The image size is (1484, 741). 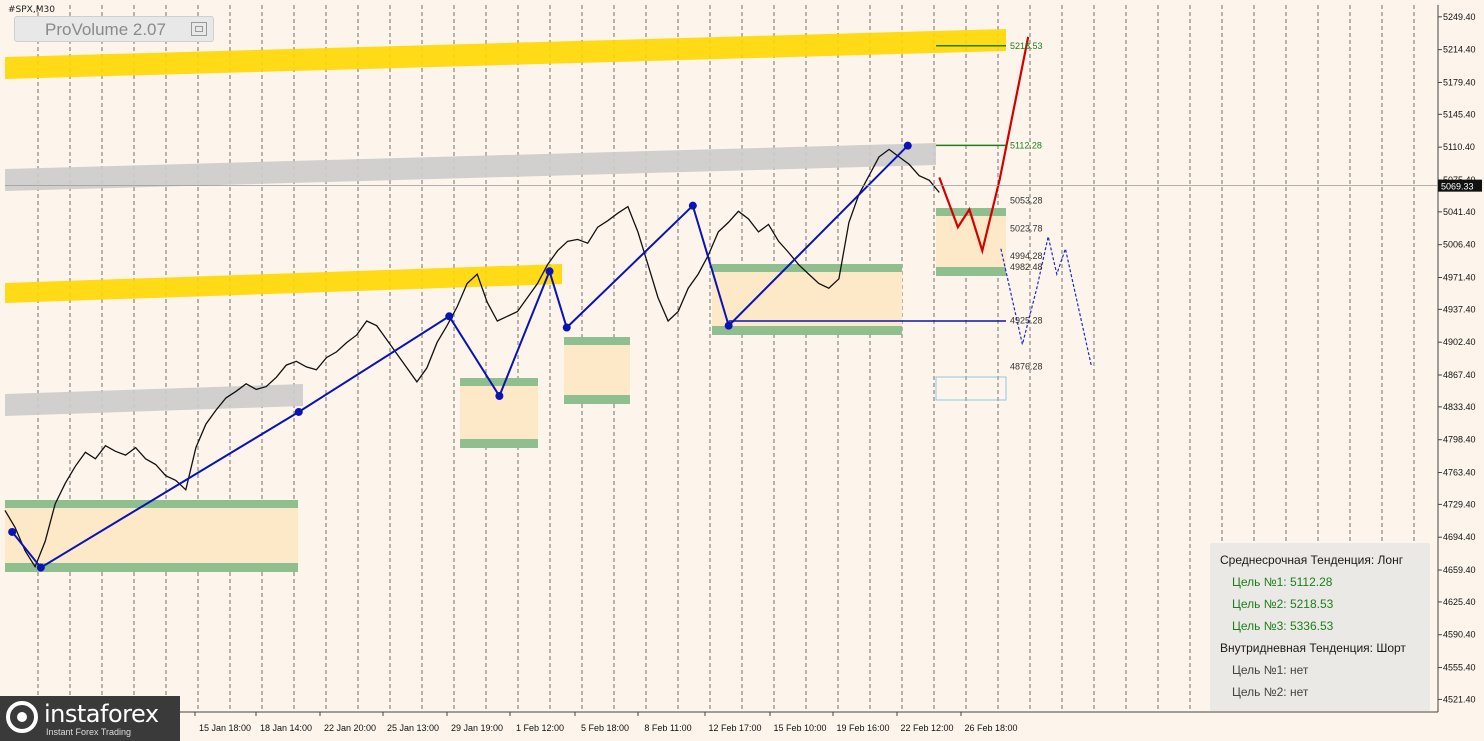 What do you see at coordinates (1026, 256) in the screenshot?
I see `level-label: 4994.28` at bounding box center [1026, 256].